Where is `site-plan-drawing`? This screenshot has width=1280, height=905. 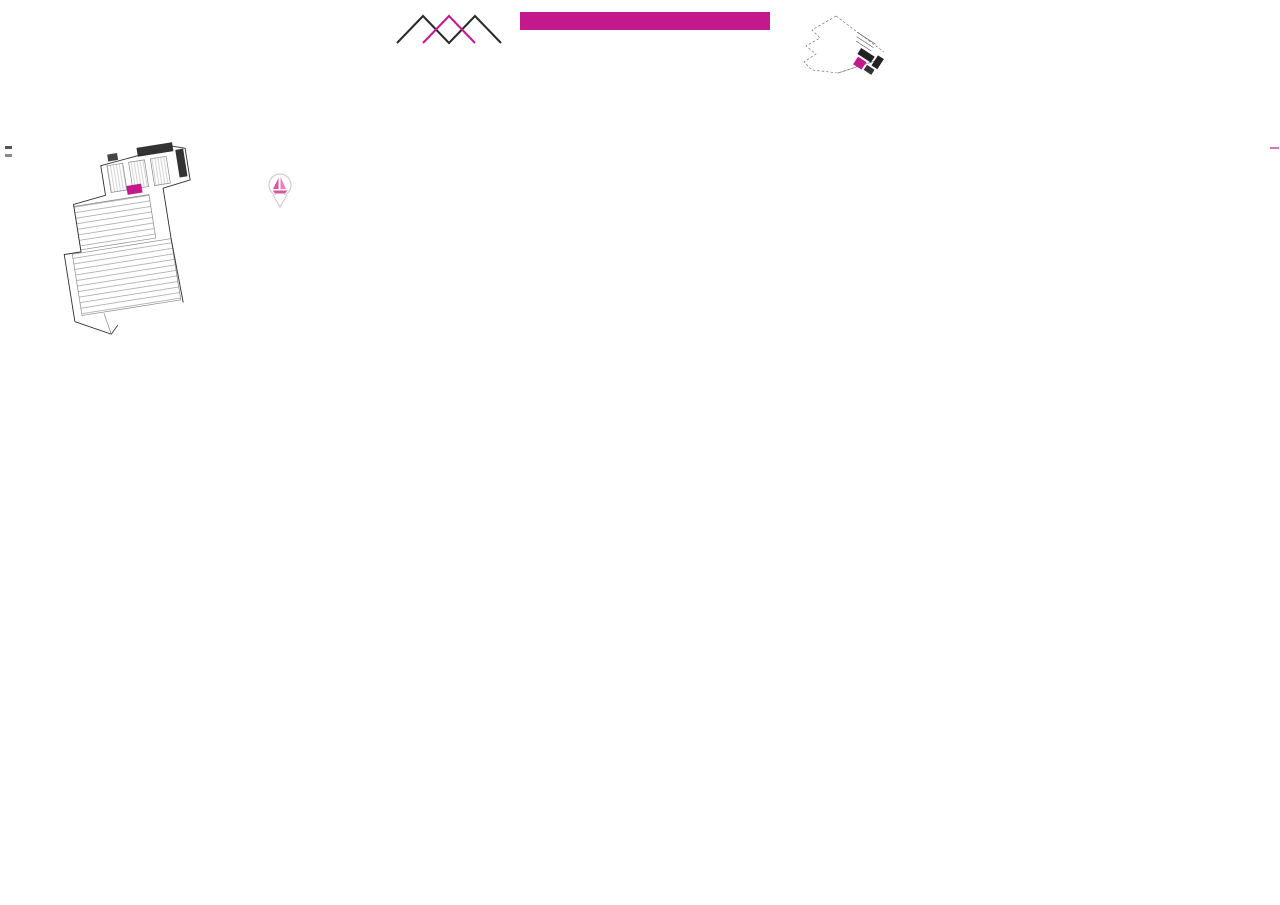
site-plan-drawing is located at coordinates (127, 238).